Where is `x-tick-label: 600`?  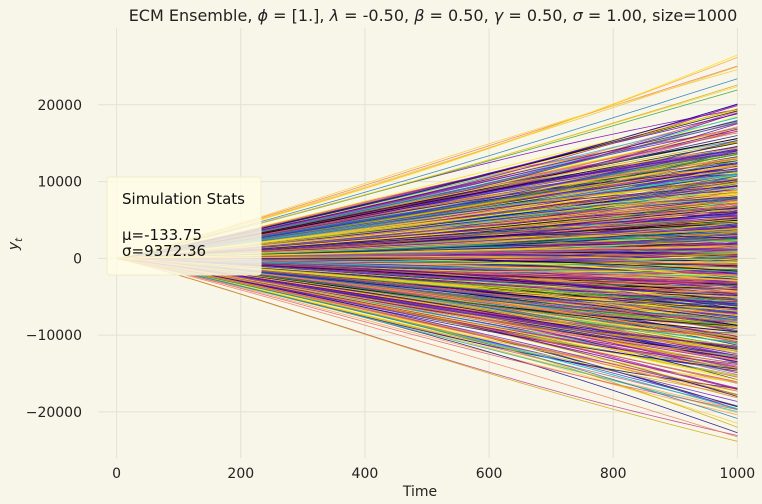 x-tick-label: 600 is located at coordinates (489, 474).